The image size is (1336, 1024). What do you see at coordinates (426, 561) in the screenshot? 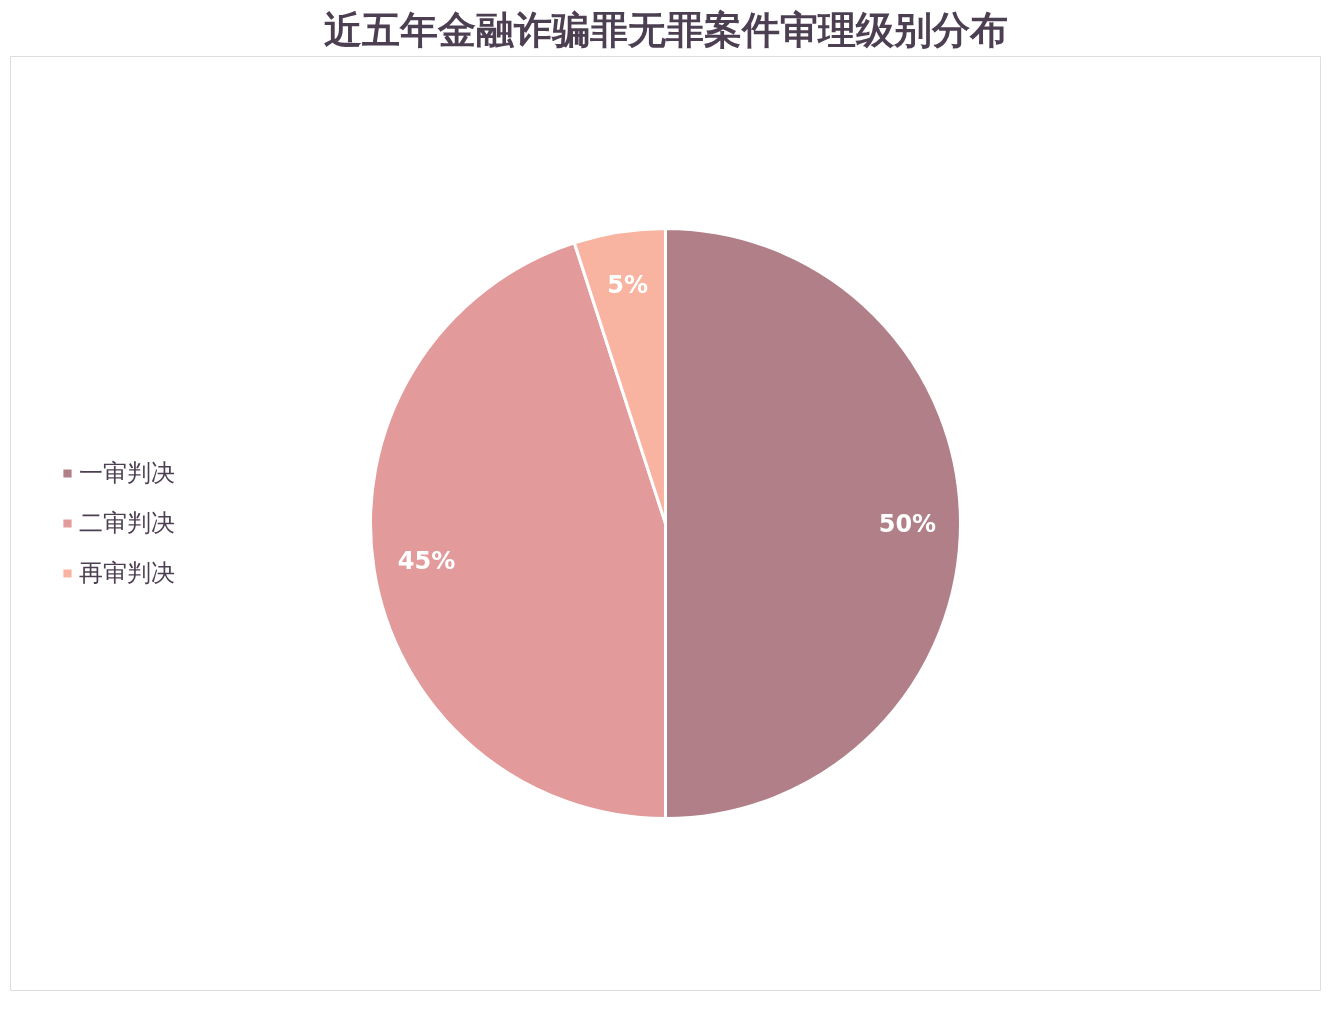
I see `data-label: 45%` at bounding box center [426, 561].